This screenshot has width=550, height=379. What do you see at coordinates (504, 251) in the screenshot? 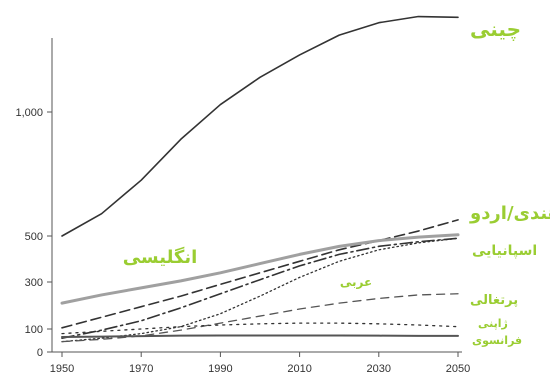
I see `series-label-3: اسپانیایی` at bounding box center [504, 251].